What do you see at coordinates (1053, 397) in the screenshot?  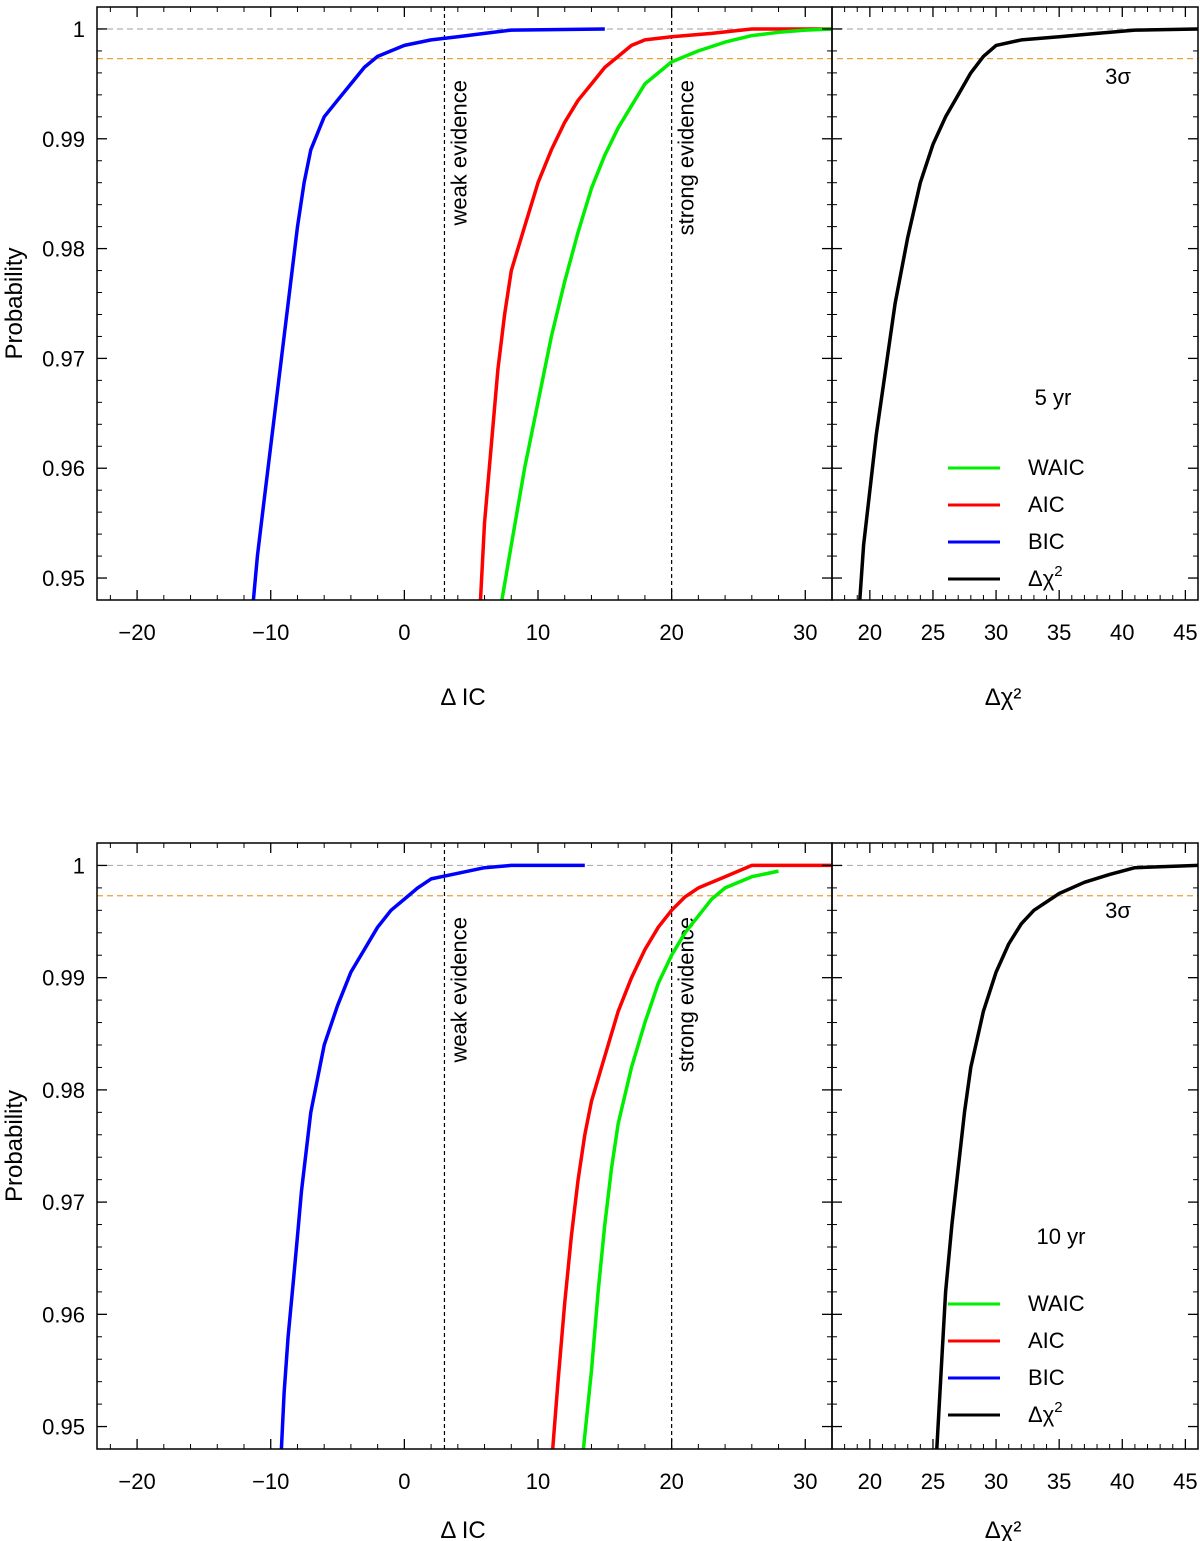 I see `period-label: 5 yr` at bounding box center [1053, 397].